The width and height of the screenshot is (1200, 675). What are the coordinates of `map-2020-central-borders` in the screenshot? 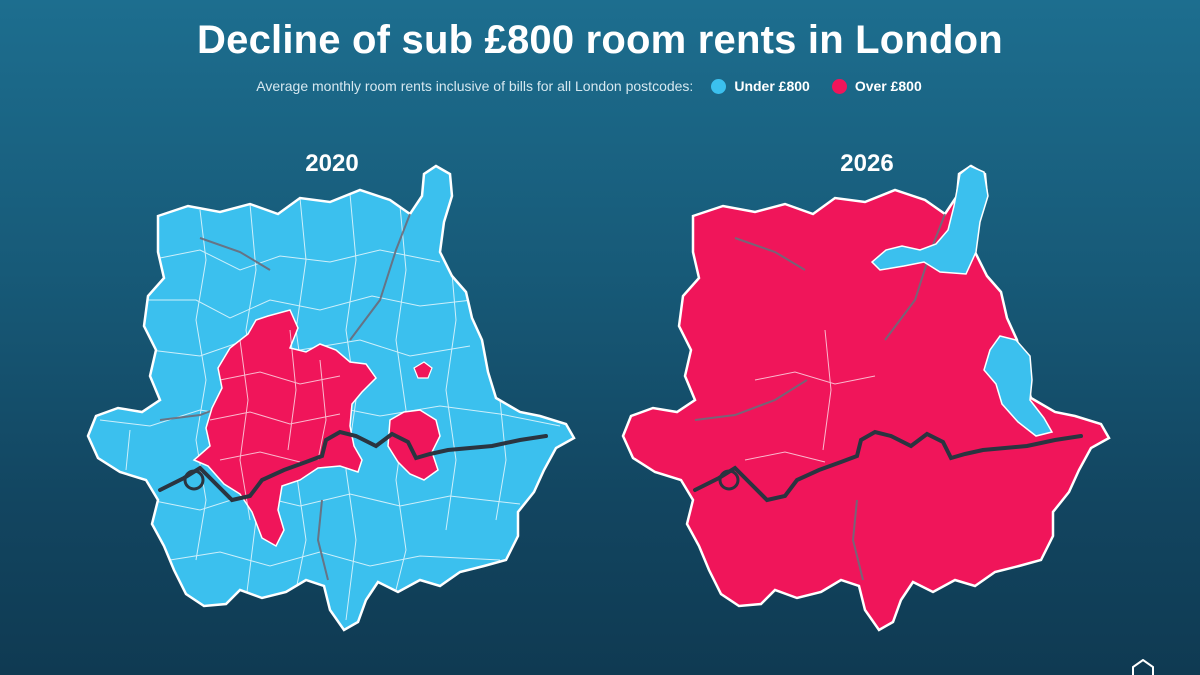 It's located at (275, 425).